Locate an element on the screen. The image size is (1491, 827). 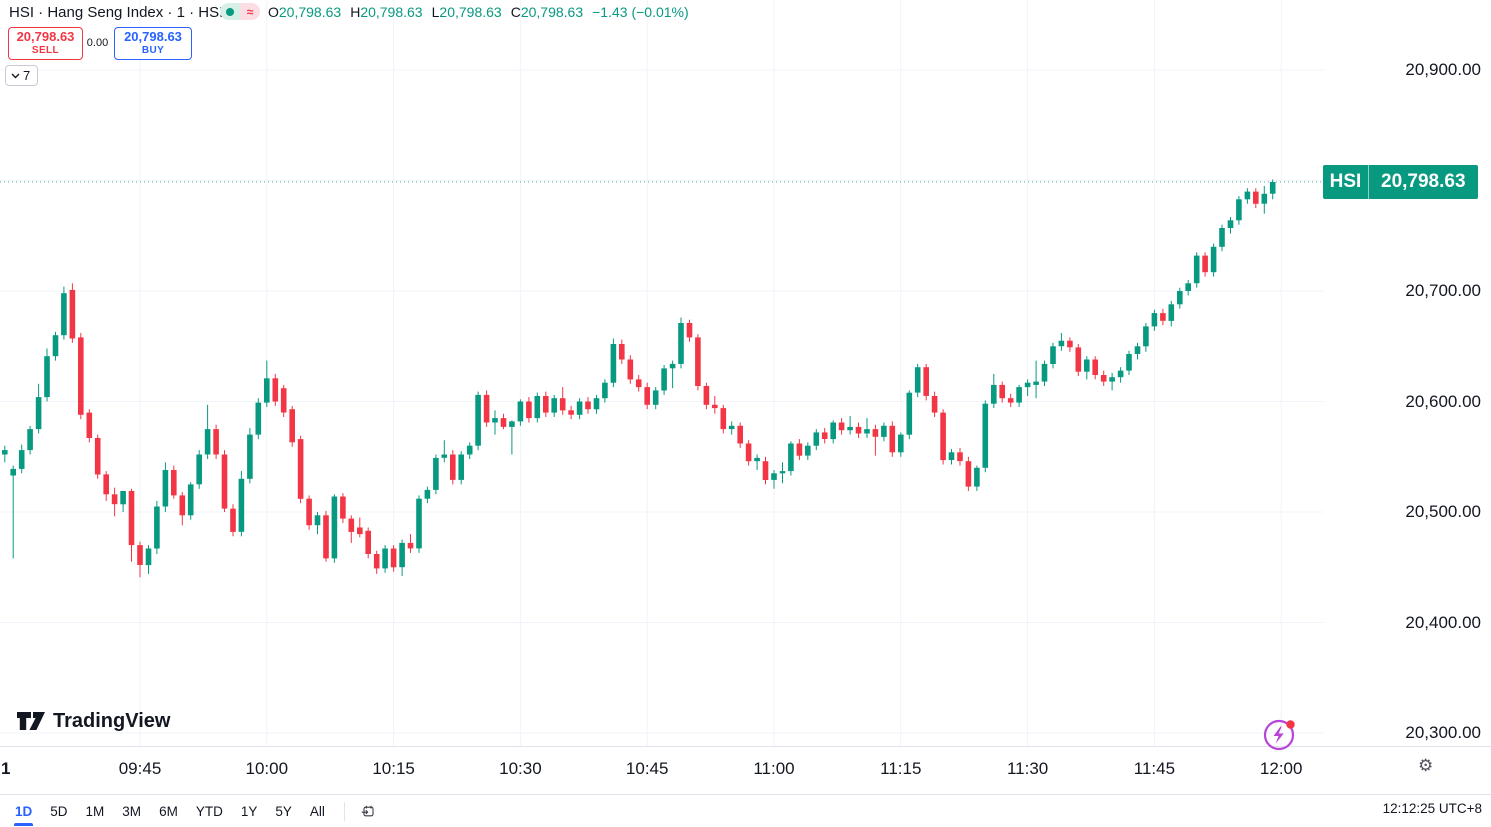
last-price-symbol: HSI is located at coordinates (1345, 181).